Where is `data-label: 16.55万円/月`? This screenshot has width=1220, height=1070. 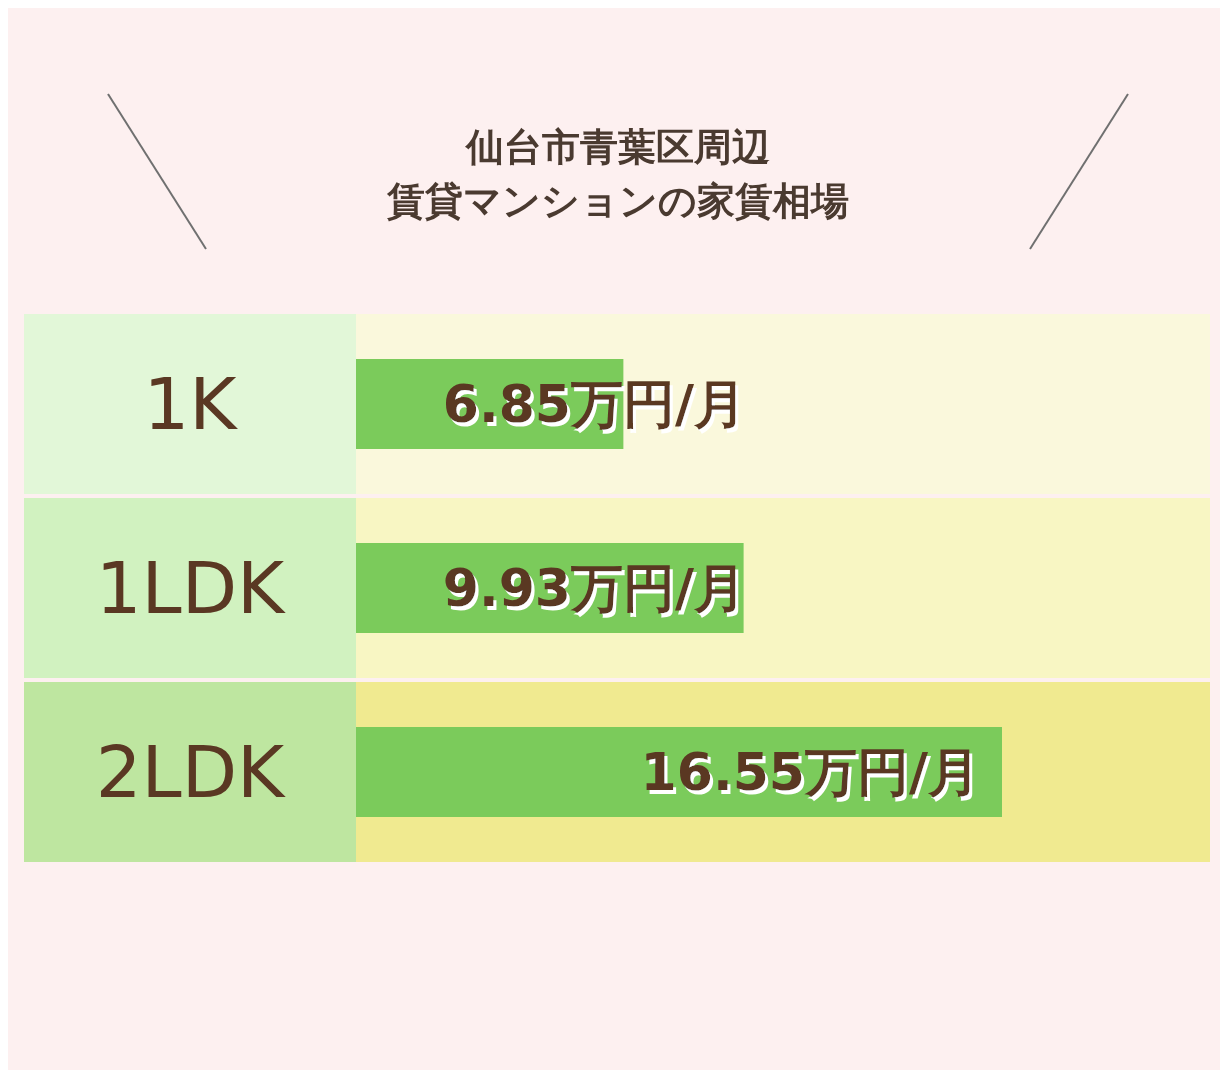 data-label: 16.55万円/月 is located at coordinates (810, 772).